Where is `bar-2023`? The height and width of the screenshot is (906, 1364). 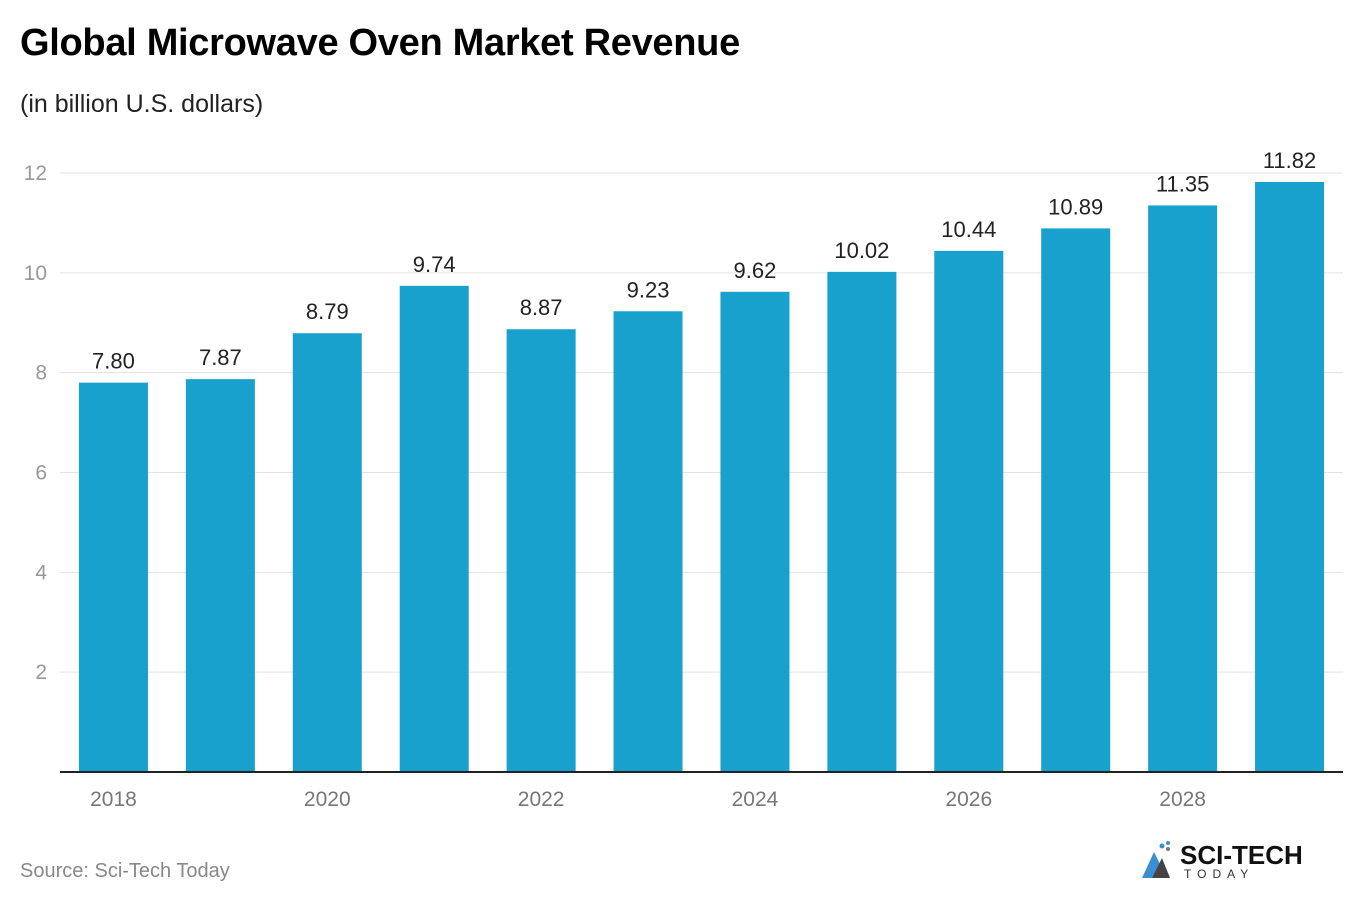
bar-2023 is located at coordinates (648, 541).